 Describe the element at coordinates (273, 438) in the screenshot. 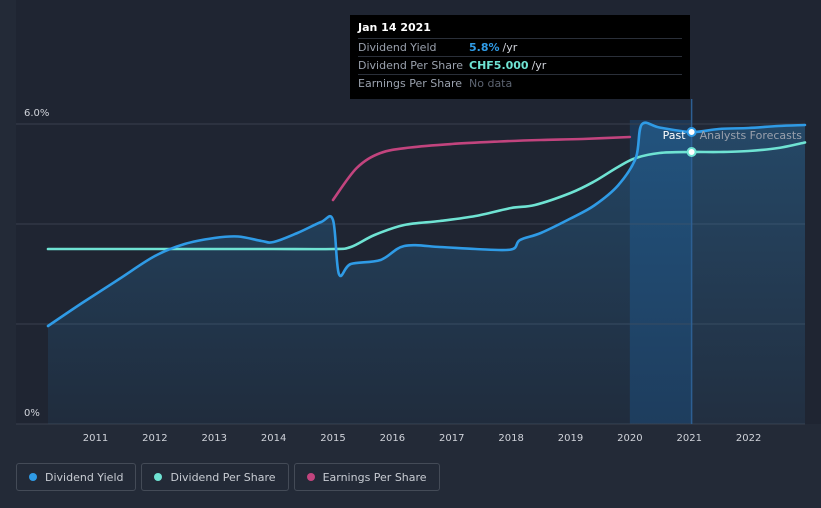

I see `x-tick-label: 2014` at that location.